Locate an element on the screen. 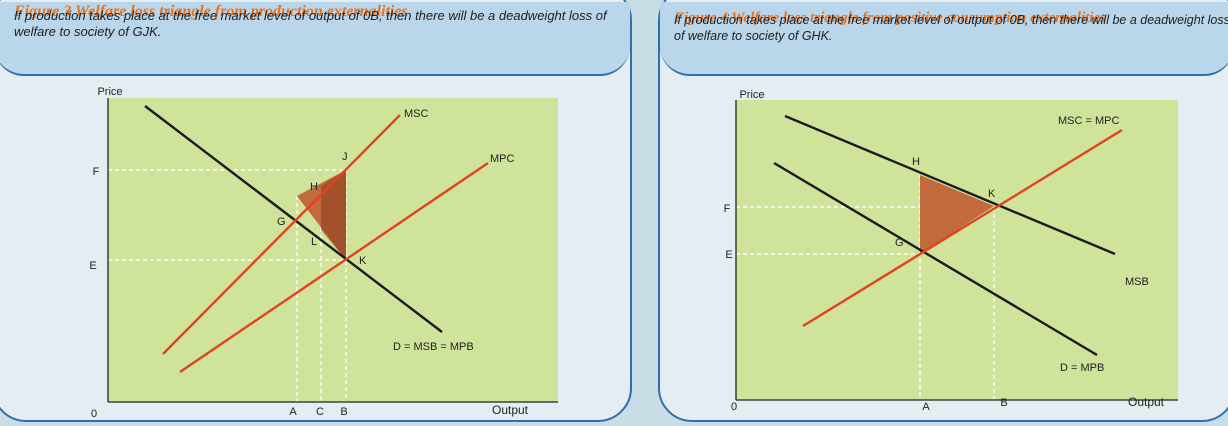 The height and width of the screenshot is (426, 1228). figure-4-y-axis-label: Price is located at coordinates (751, 95).